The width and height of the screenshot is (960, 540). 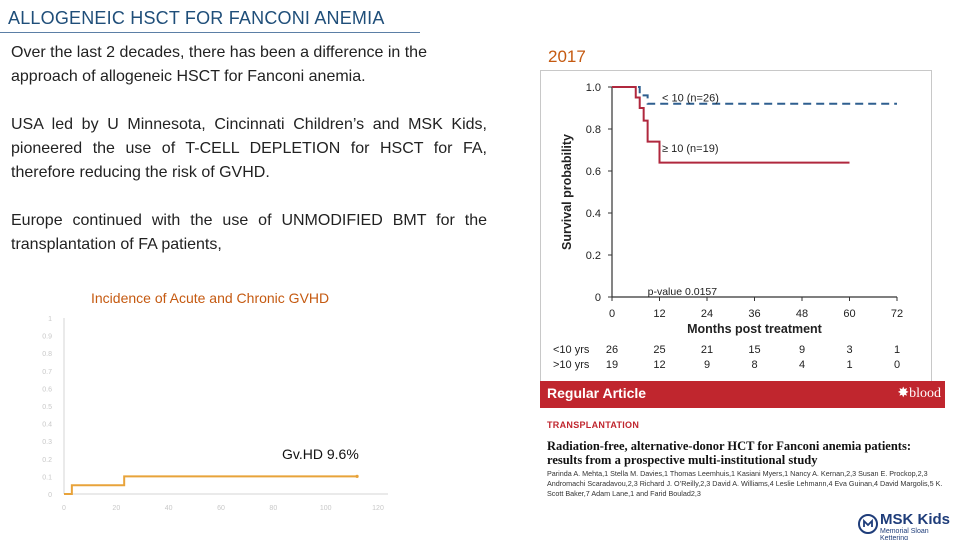 I want to click on gvhd-x-tick-label: 0, so click(x=64, y=508).